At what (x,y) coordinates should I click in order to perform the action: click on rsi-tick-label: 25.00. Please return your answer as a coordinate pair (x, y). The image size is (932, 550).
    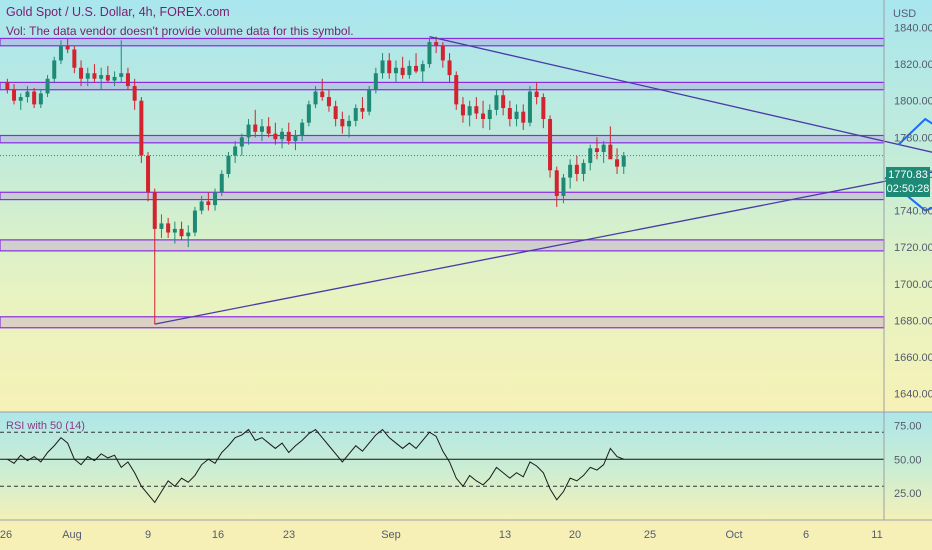
    Looking at the image, I should click on (908, 494).